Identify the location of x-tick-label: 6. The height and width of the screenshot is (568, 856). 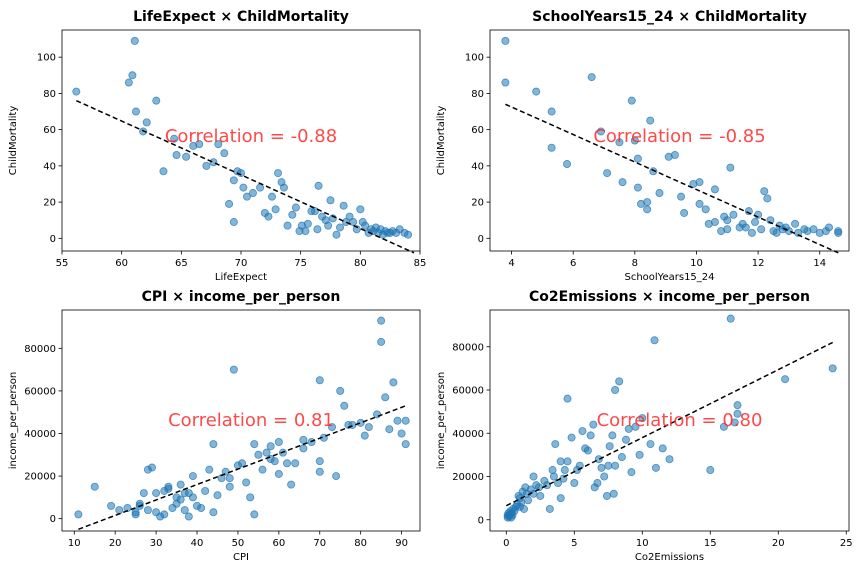
(573, 263).